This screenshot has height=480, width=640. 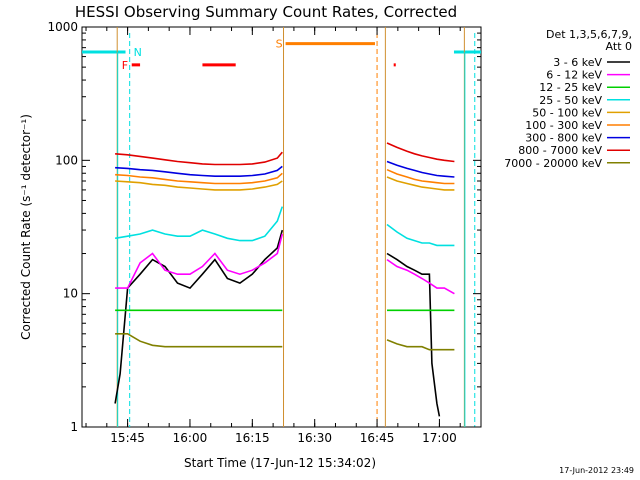 What do you see at coordinates (377, 438) in the screenshot?
I see `x-tick-label: 16:45` at bounding box center [377, 438].